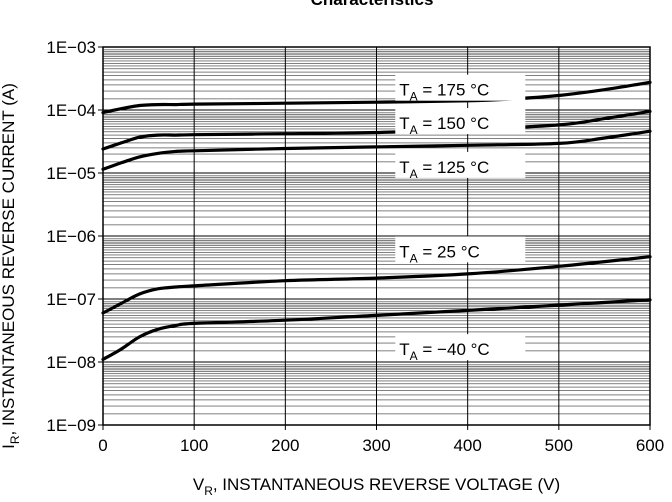 The height and width of the screenshot is (502, 672). I want to click on x-tick-label: 400, so click(467, 445).